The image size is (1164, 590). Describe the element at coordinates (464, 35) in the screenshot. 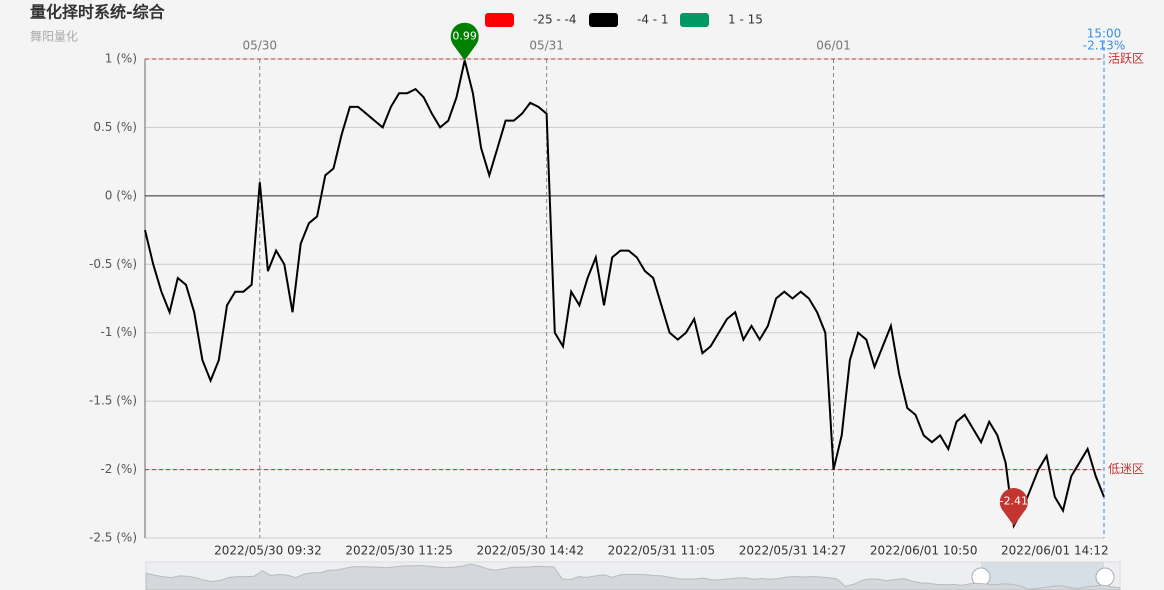

I see `mark-pin-label: 0.99` at that location.